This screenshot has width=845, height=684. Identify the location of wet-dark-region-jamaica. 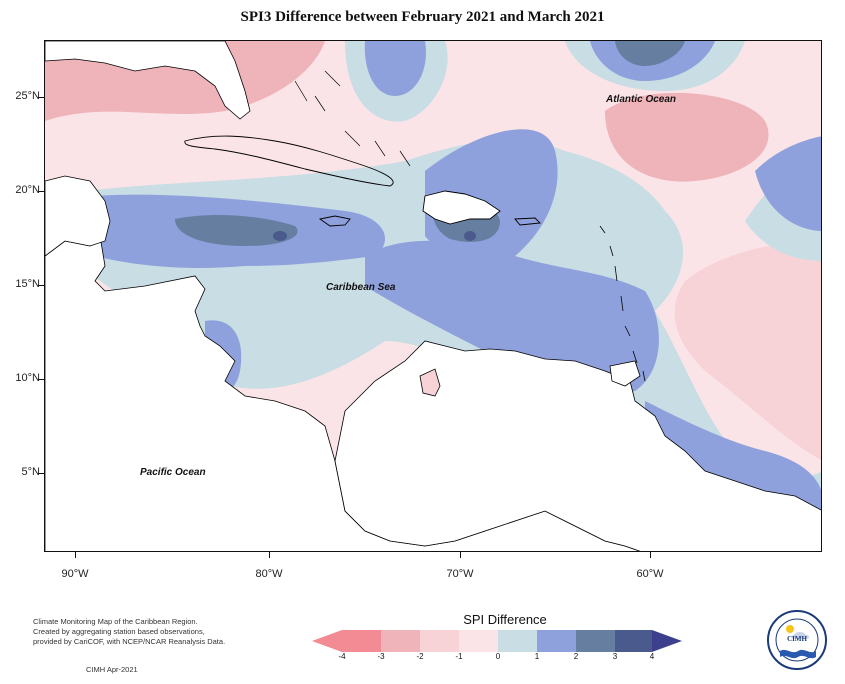
(236, 230).